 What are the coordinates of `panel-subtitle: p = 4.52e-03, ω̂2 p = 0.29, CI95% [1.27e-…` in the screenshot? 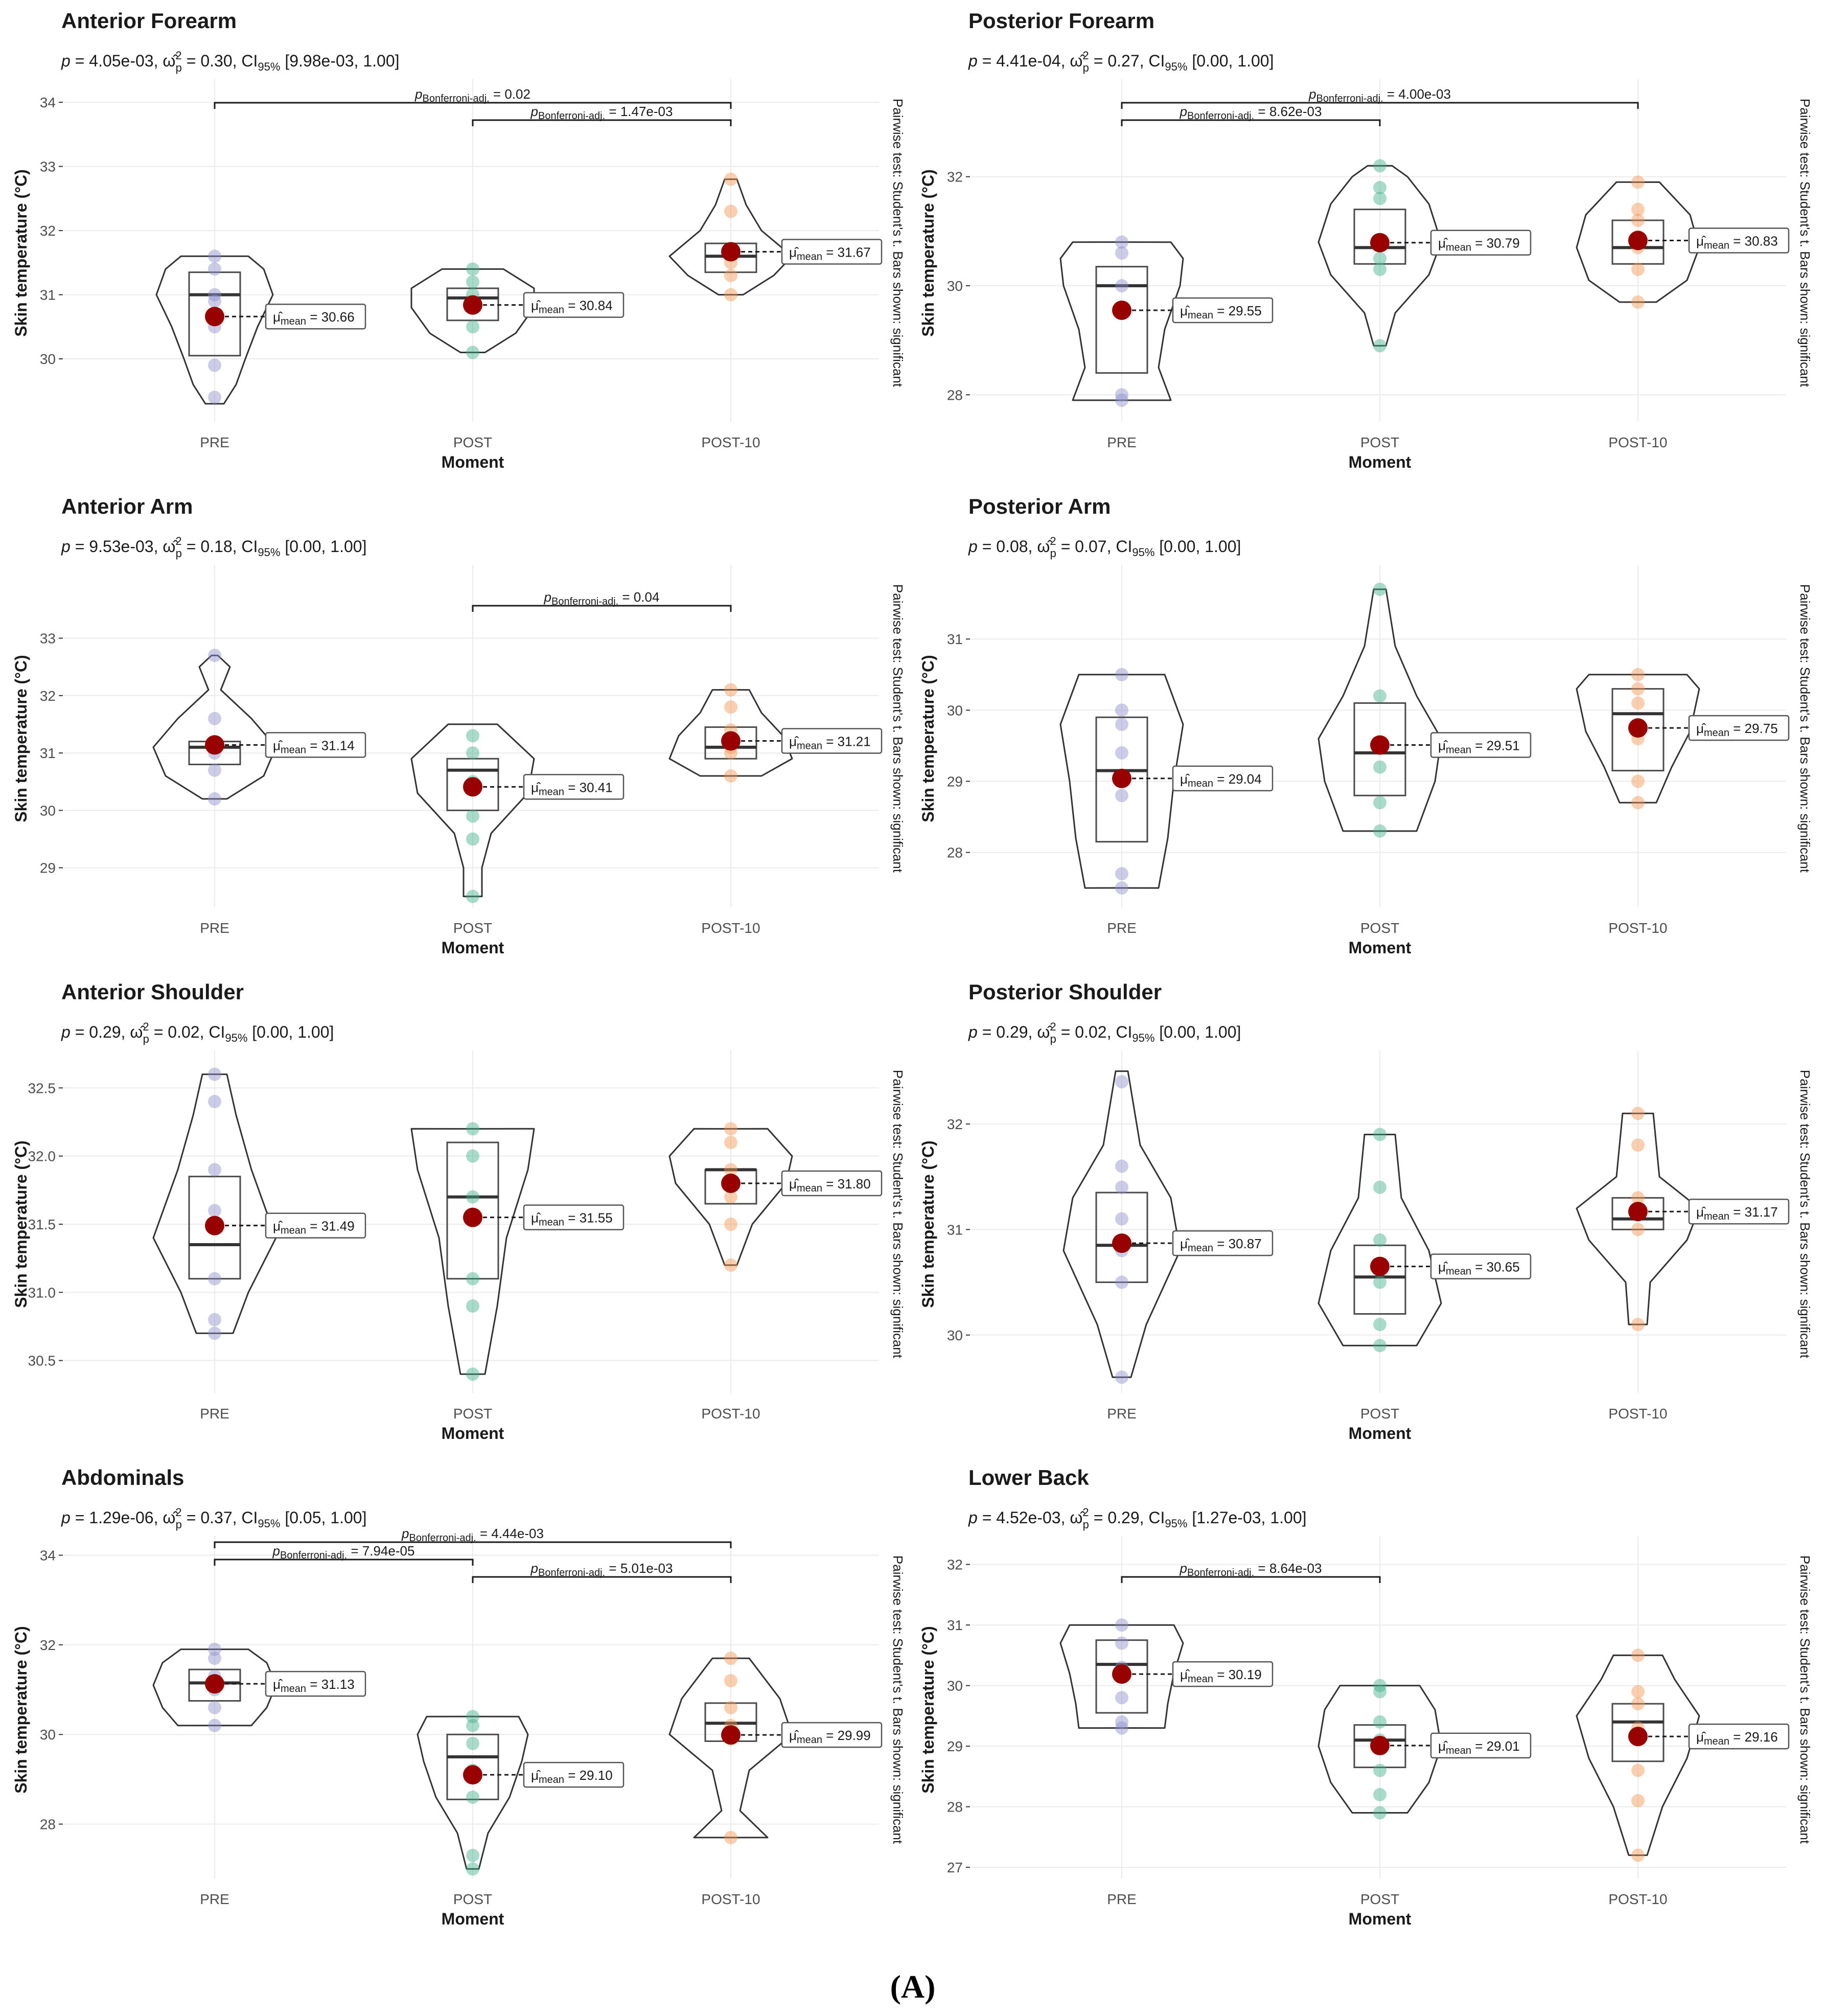 It's located at (1138, 1519).